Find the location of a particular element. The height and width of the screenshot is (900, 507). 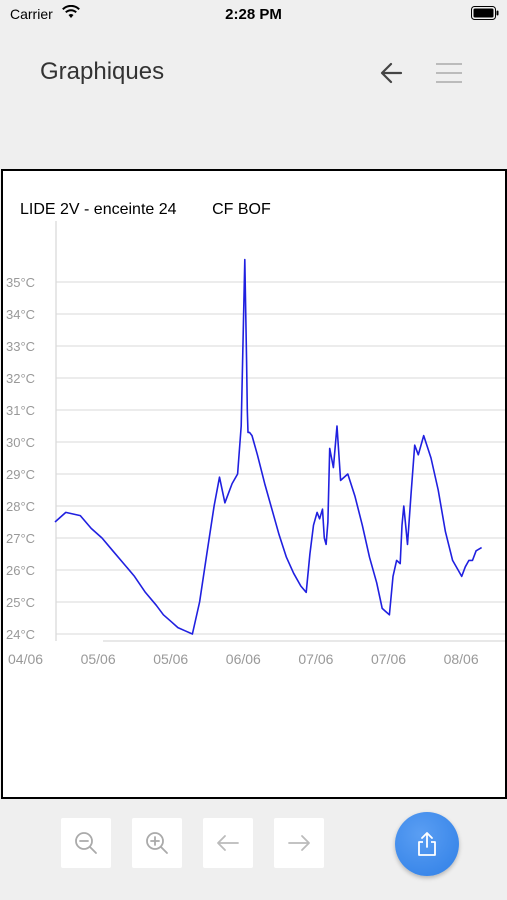

arrow-right-icon is located at coordinates (299, 843).